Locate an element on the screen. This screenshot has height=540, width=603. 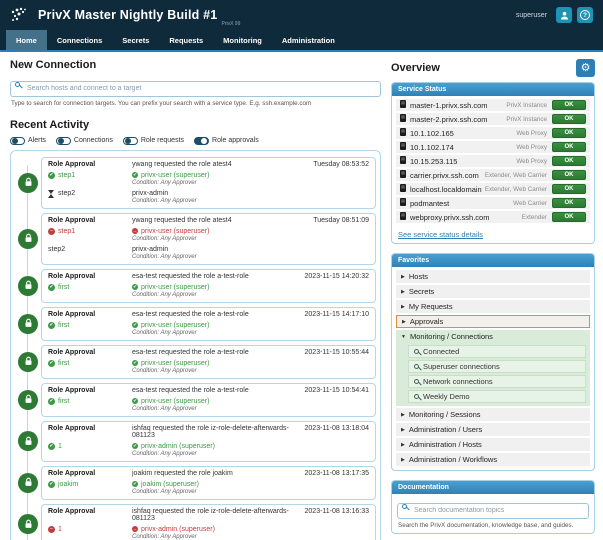
filter-alerts: Alerts is located at coordinates (28, 140).